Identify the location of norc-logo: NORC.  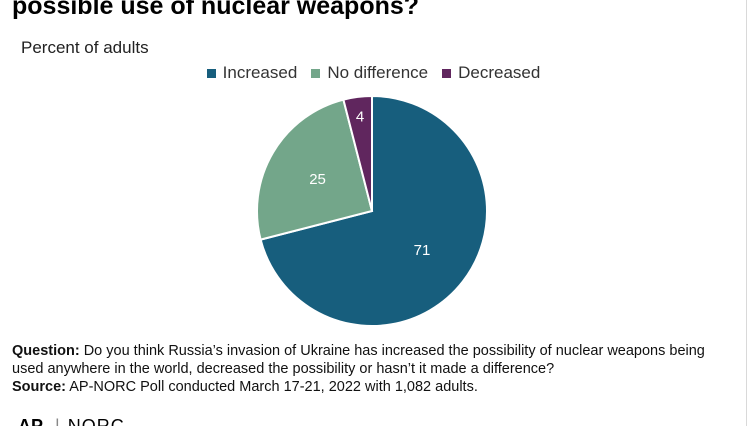
(96, 421).